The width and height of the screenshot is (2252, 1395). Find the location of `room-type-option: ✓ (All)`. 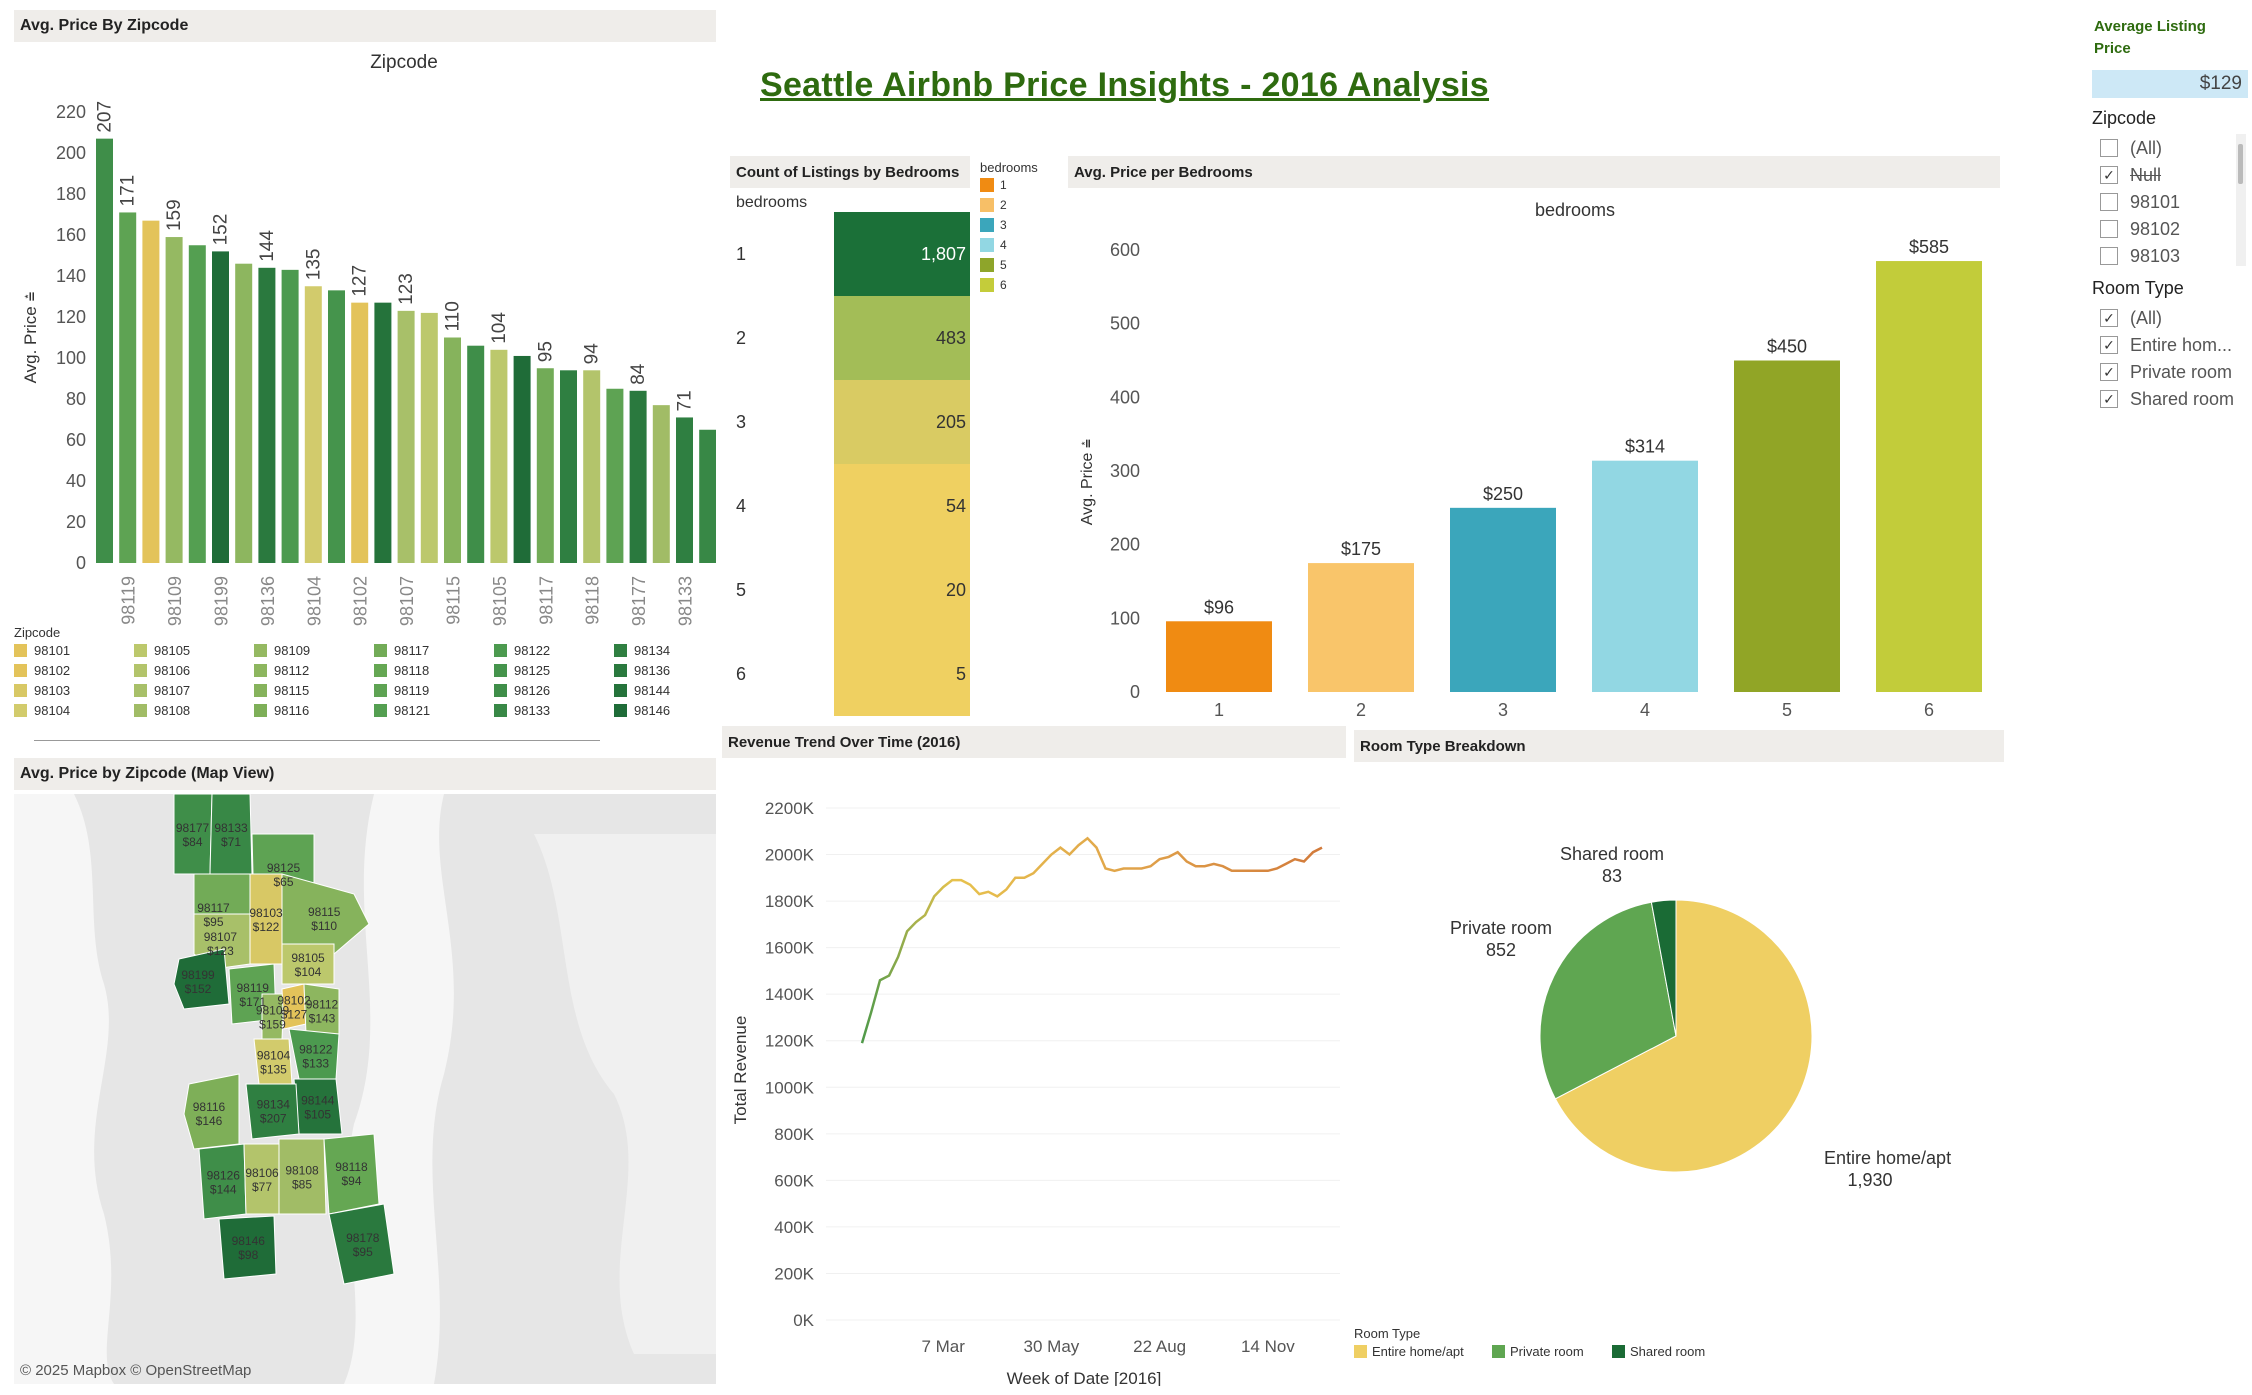

room-type-option: ✓ (All) is located at coordinates (2131, 318).